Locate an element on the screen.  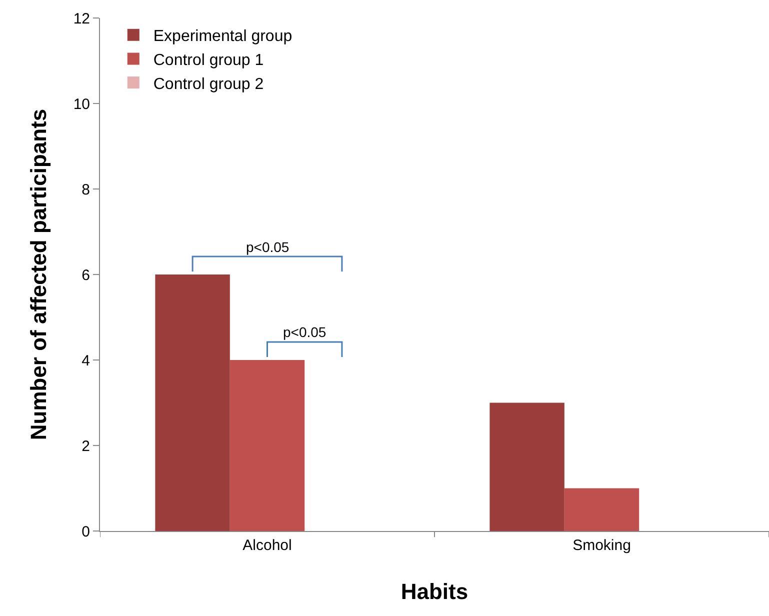
legend-label: Control group 2 is located at coordinates (208, 84).